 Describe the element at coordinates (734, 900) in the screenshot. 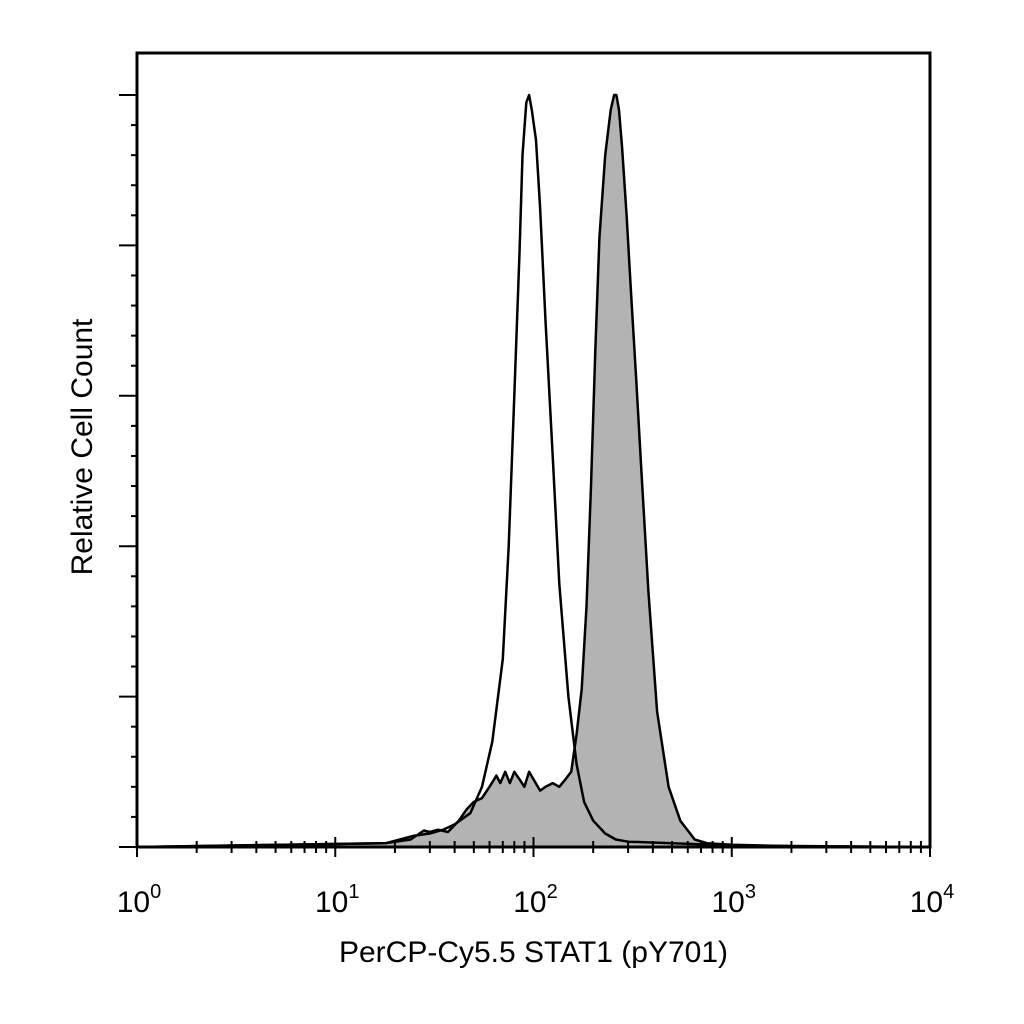

I see `x-tick-label: 10³` at that location.